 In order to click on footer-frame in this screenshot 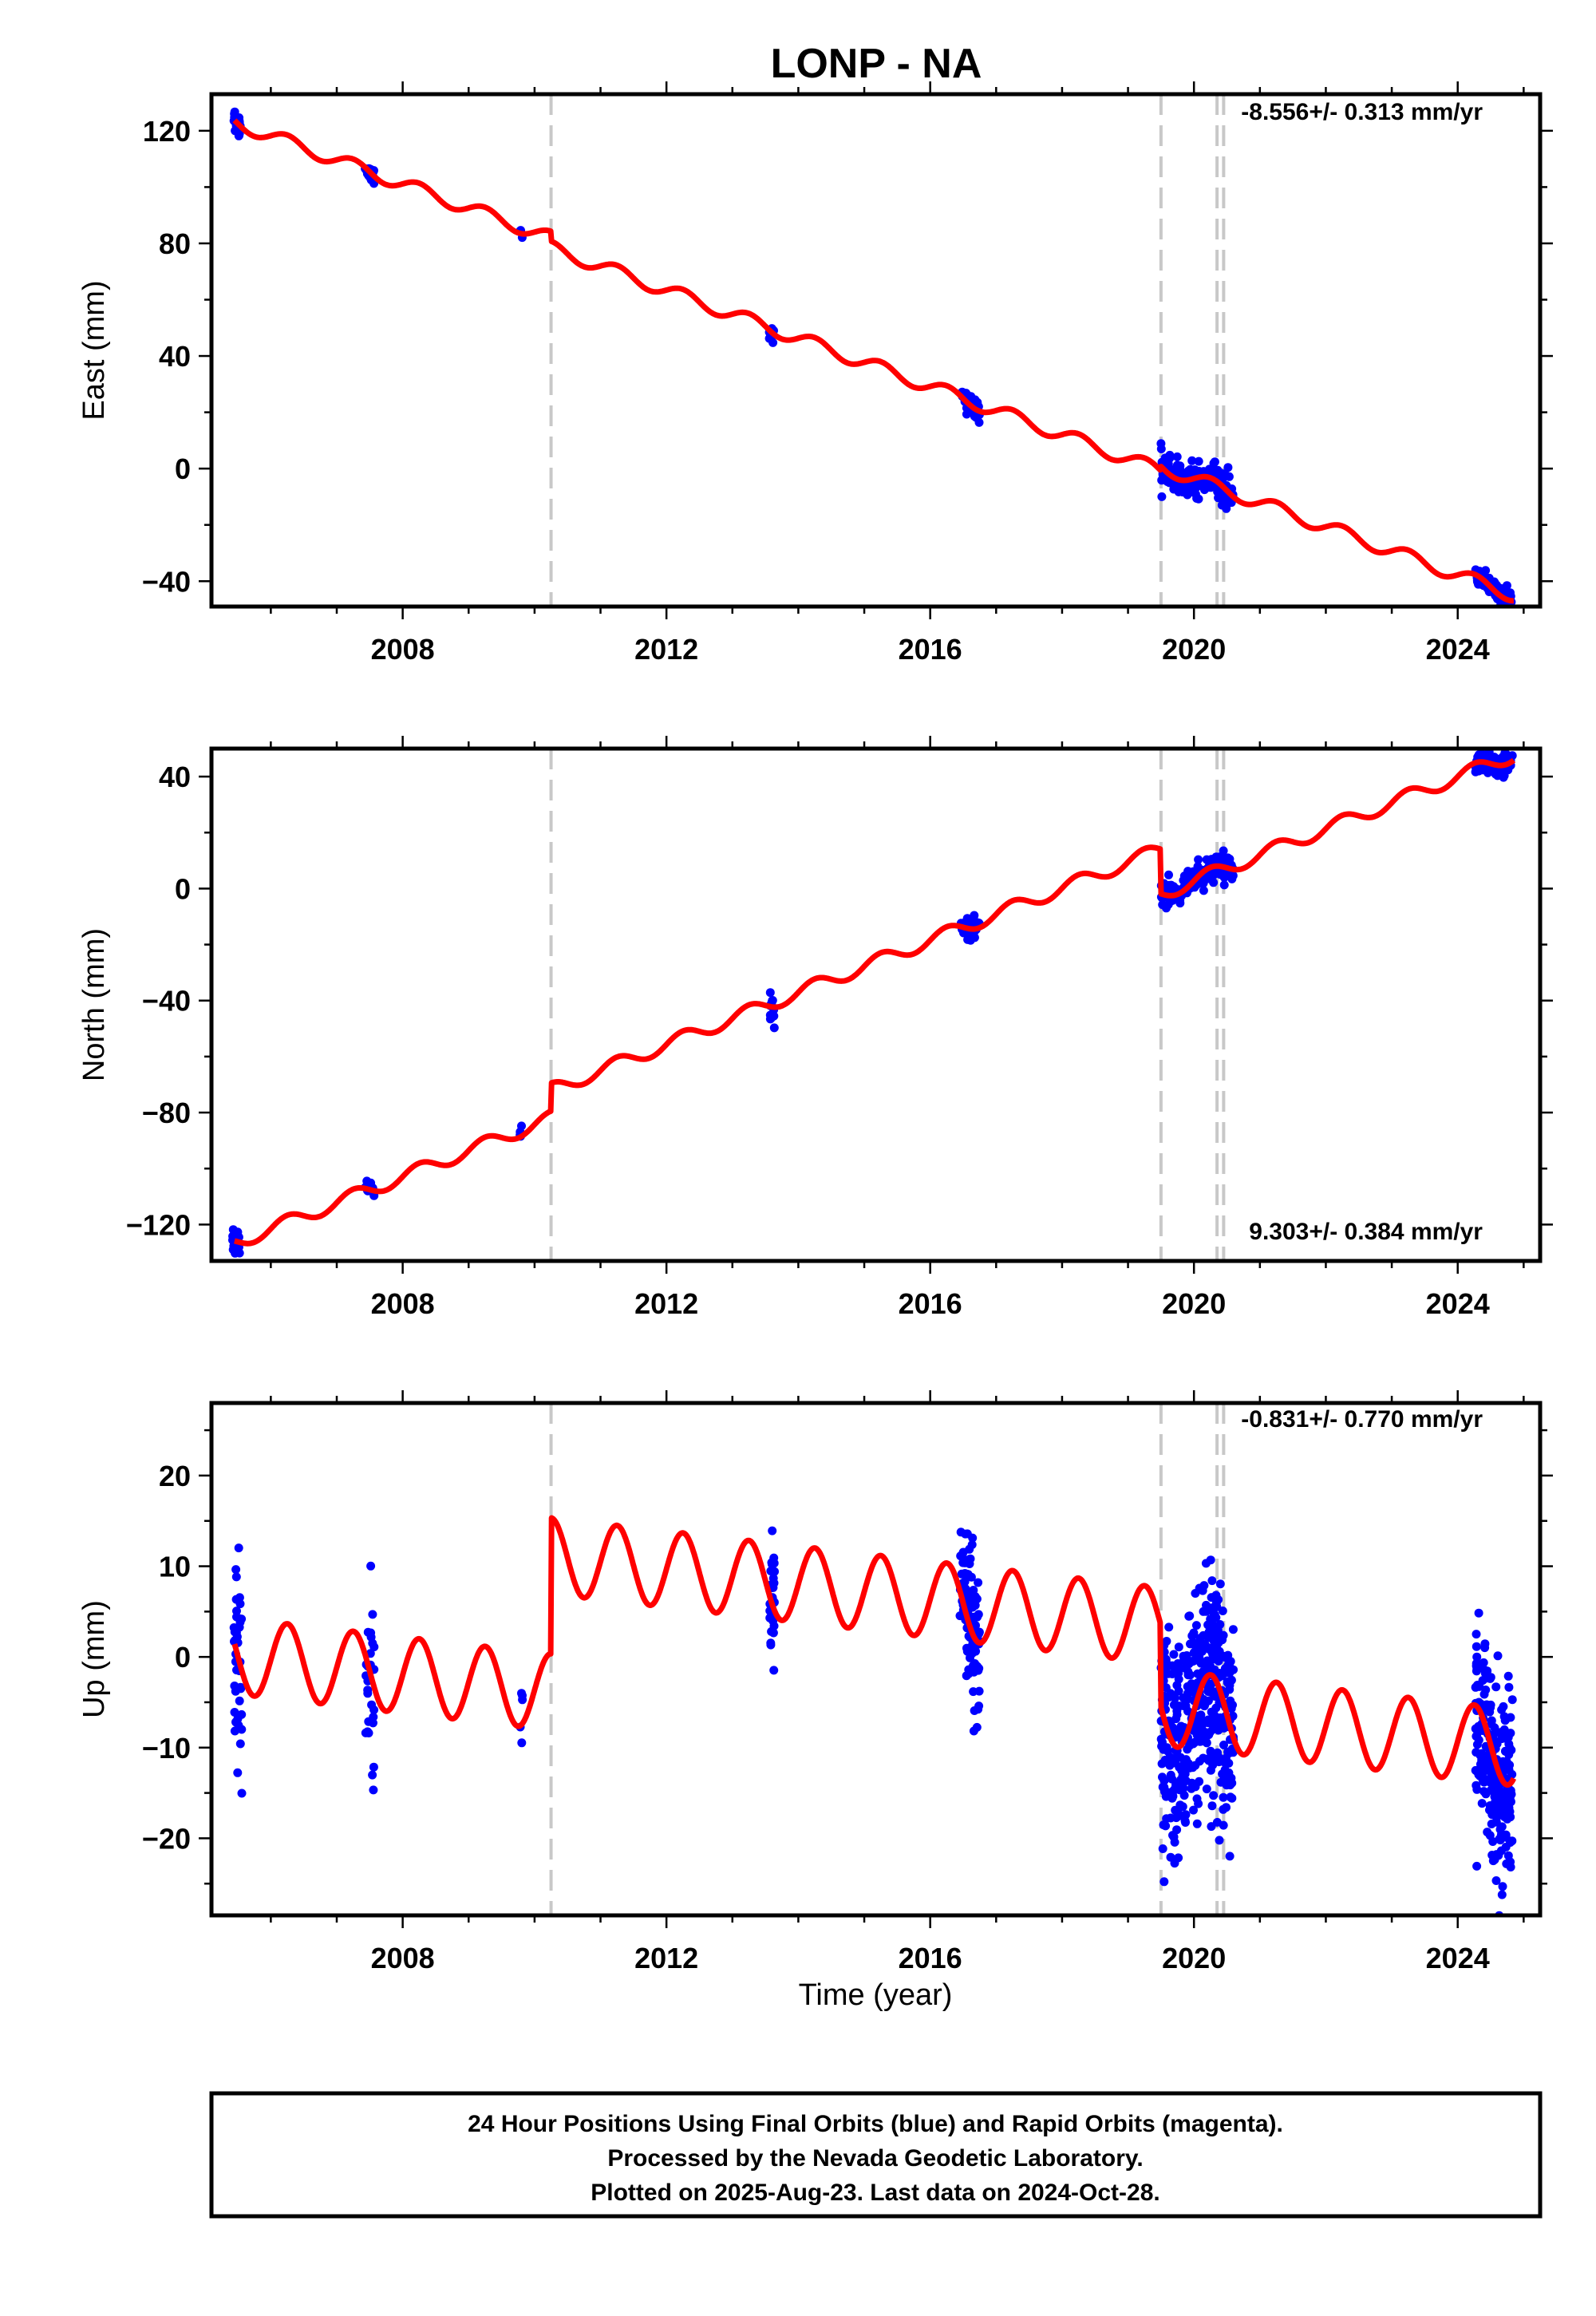, I will do `click(876, 2155)`.